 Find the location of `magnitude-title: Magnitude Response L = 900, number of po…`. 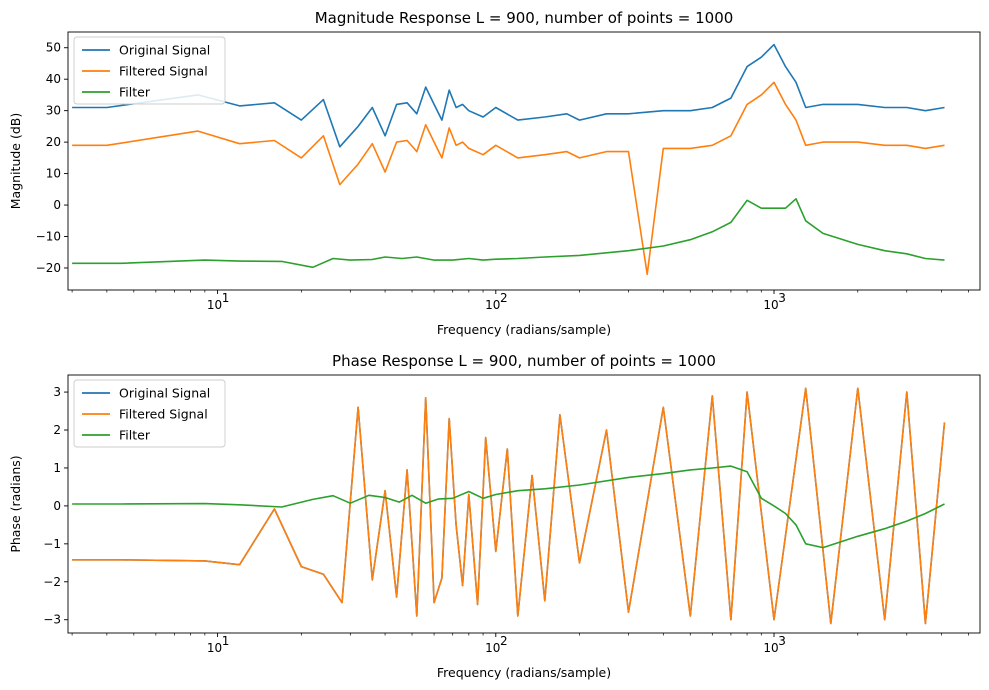

magnitude-title: Magnitude Response L = 900, number of po… is located at coordinates (524, 18).